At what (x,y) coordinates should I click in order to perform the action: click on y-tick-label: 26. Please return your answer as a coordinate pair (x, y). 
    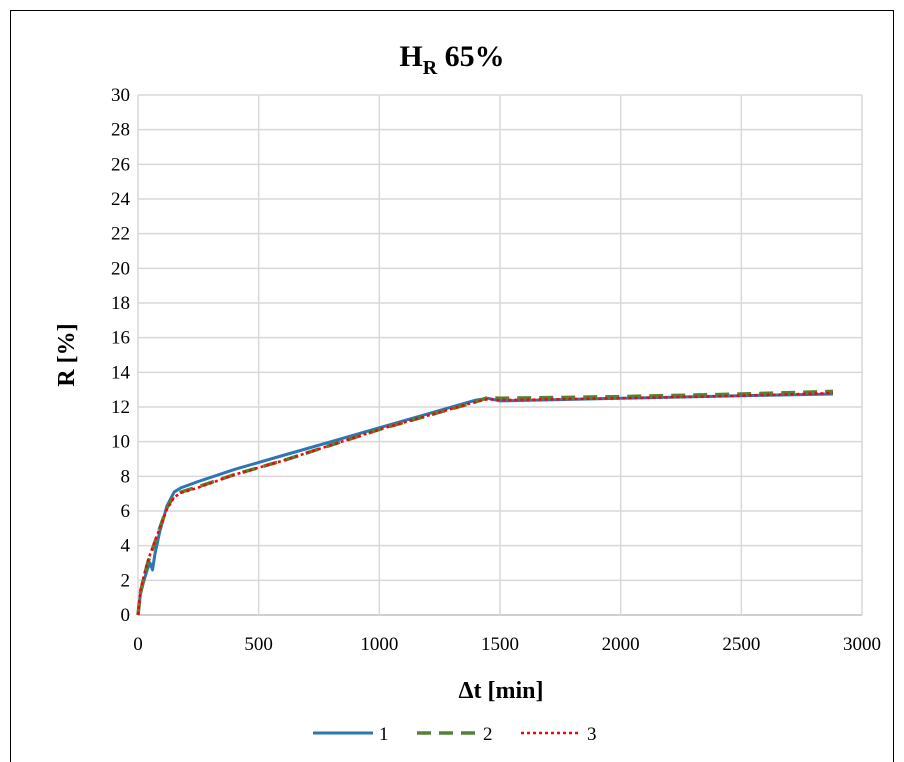
    Looking at the image, I should click on (120, 164).